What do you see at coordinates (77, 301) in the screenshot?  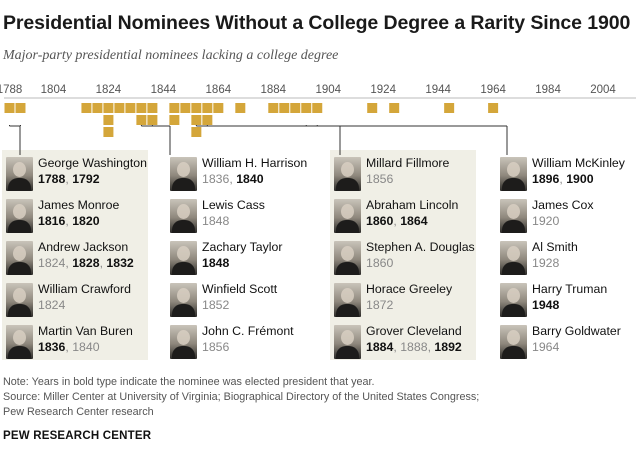 I see `nominee-card: William Crawford 1824` at bounding box center [77, 301].